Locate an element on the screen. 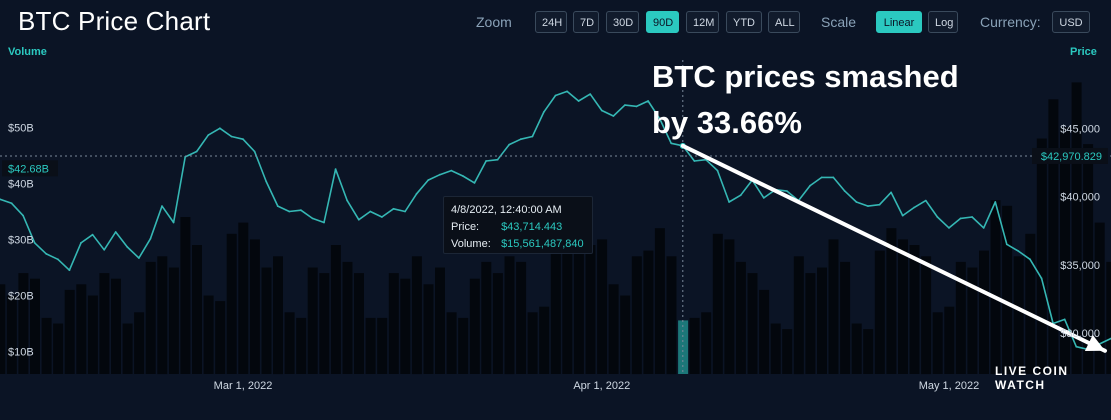 This screenshot has height=420, width=1111. zoom-all-button: ALL is located at coordinates (784, 22).